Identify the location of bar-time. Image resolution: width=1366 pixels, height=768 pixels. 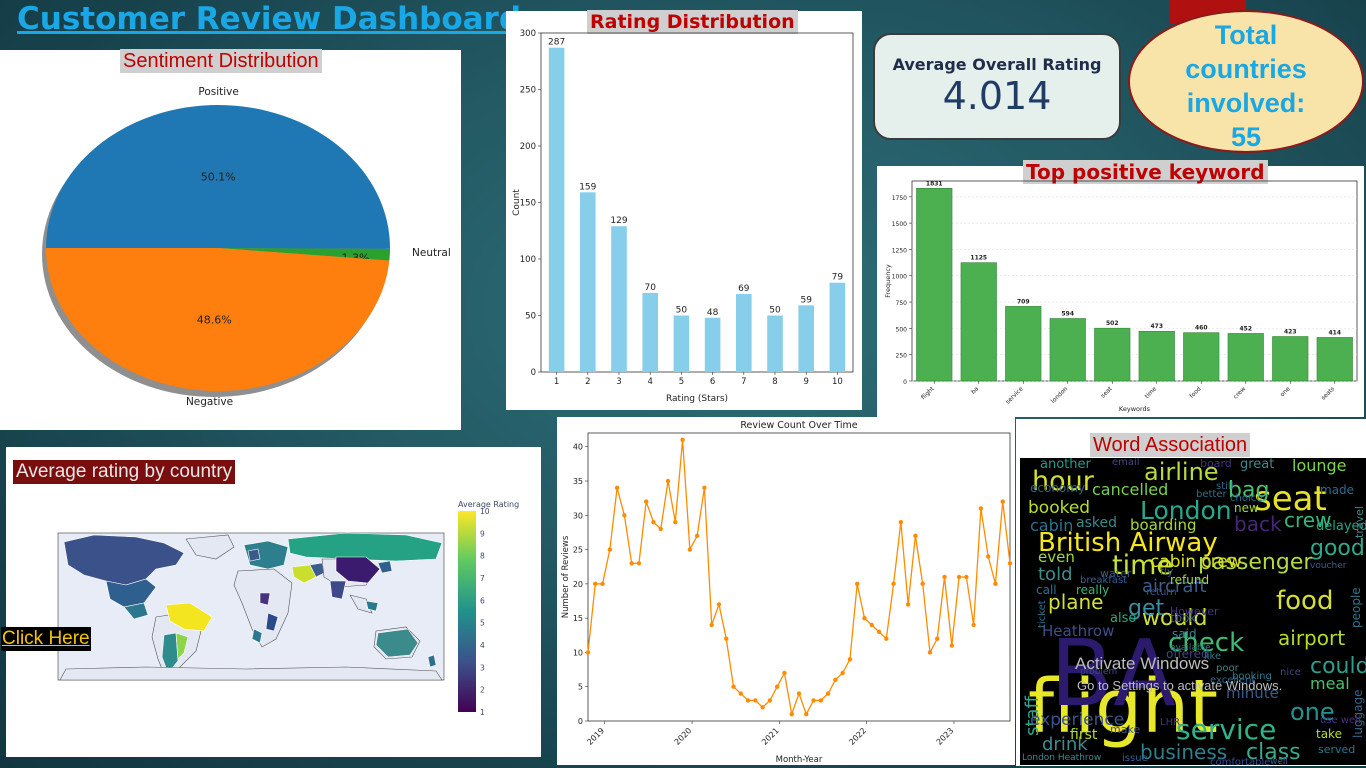
(1156, 356).